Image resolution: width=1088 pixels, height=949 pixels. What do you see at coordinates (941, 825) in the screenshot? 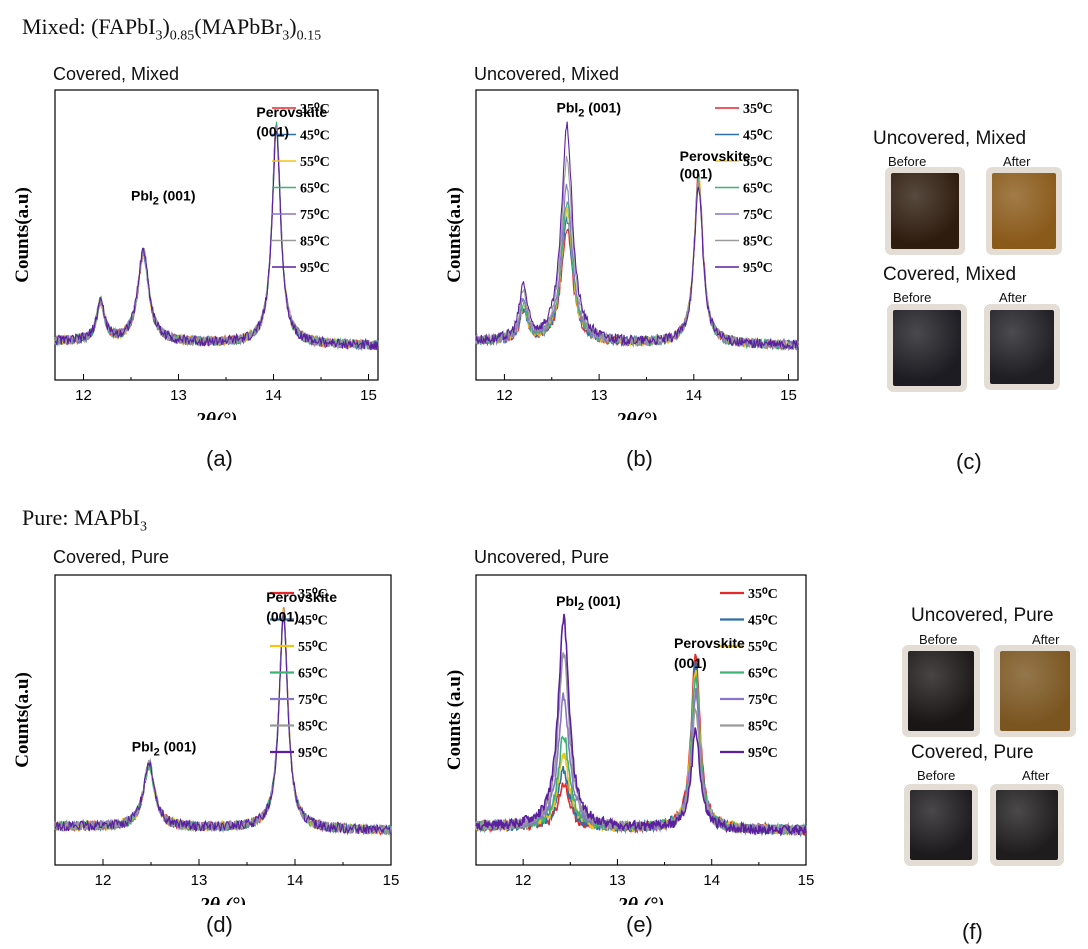
I see `photo-covered-pure-before` at bounding box center [941, 825].